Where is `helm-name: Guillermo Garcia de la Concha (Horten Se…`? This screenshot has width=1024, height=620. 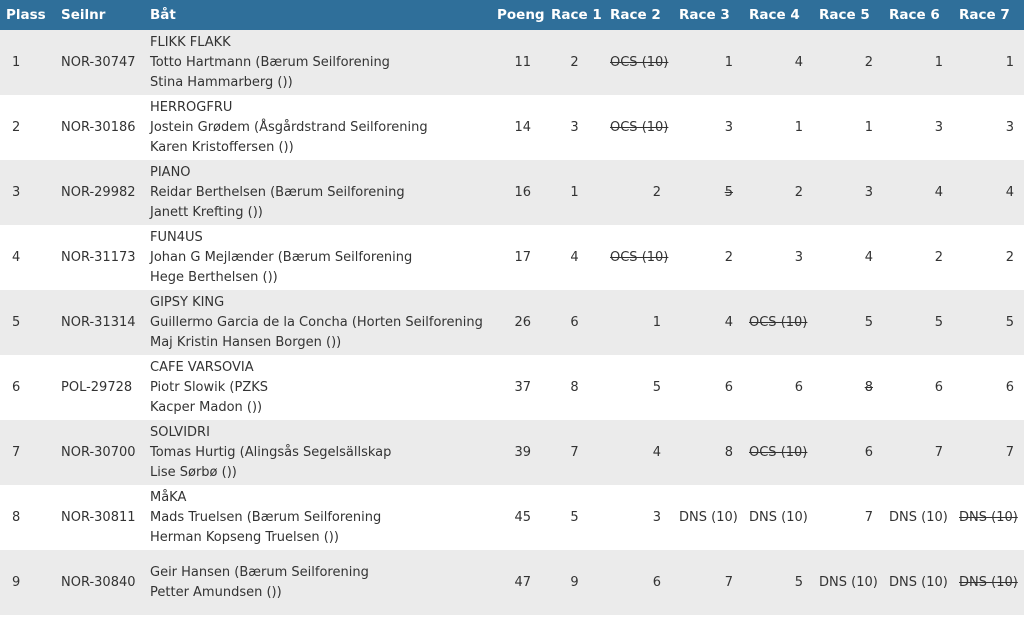 helm-name: Guillermo Garcia de la Concha (Horten Se… is located at coordinates (316, 322).